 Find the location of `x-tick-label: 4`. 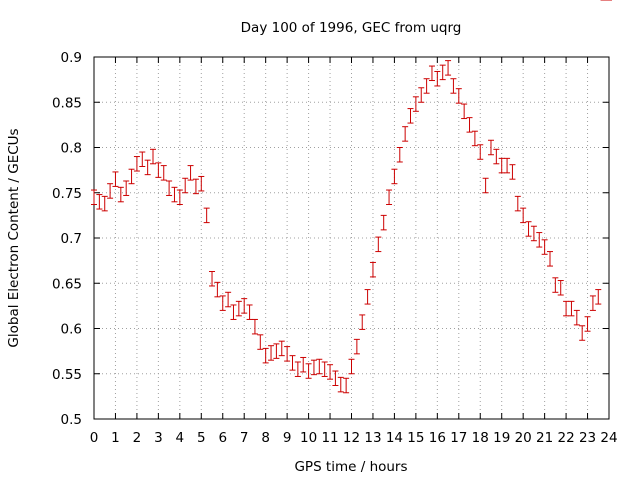

x-tick-label: 4 is located at coordinates (180, 438).